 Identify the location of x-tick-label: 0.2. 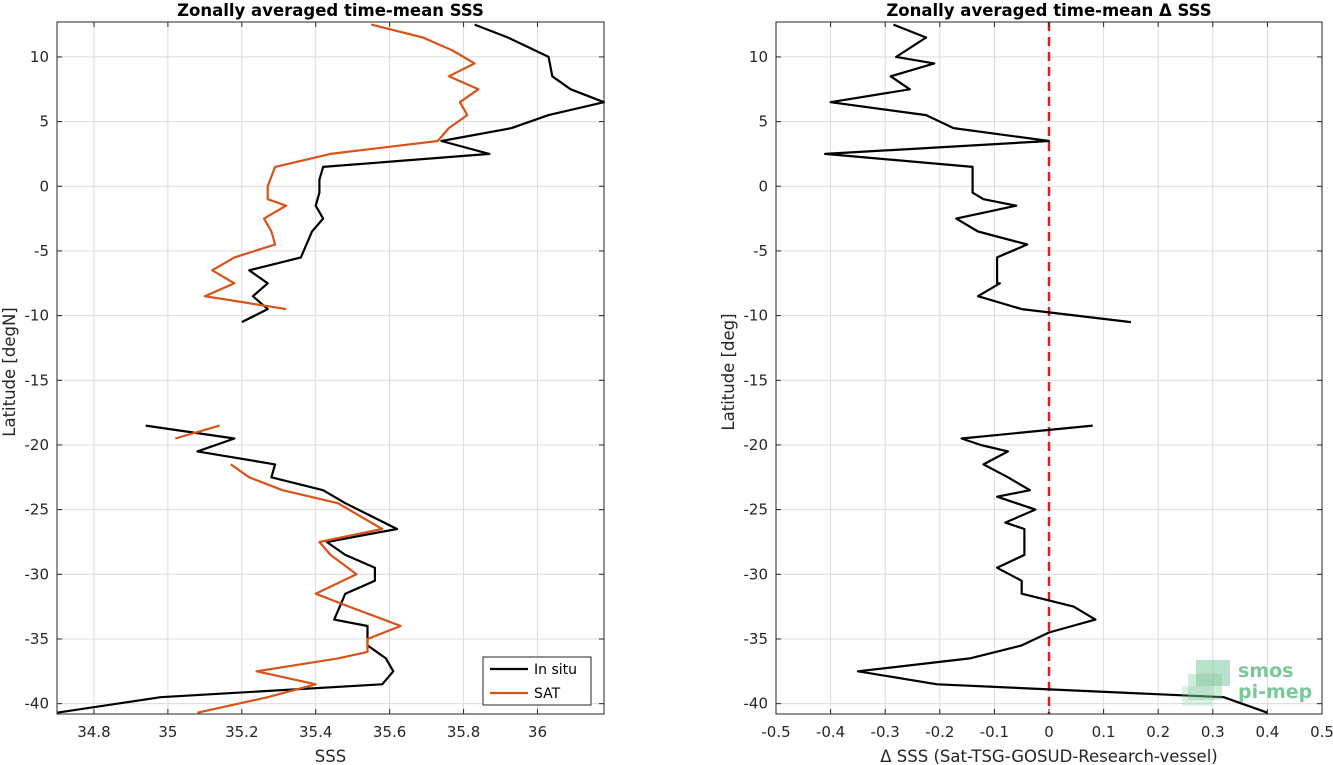
(1158, 732).